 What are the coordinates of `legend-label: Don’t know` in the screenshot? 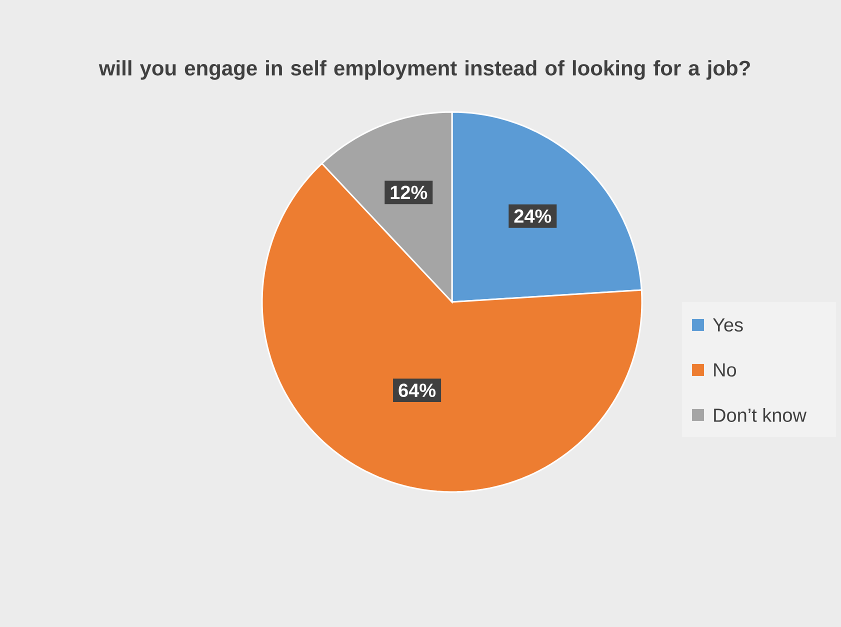 It's located at (760, 415).